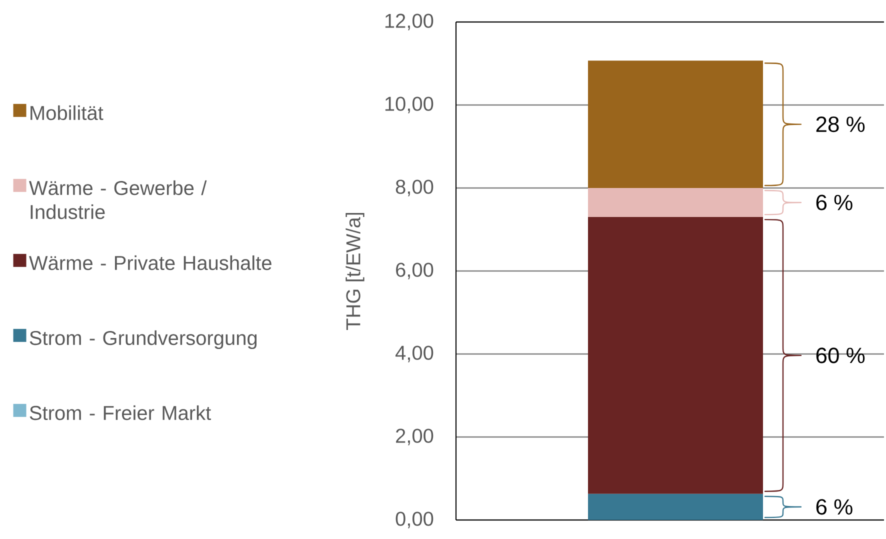 This screenshot has width=886, height=539. I want to click on y-tick-label: 4,00, so click(414, 354).